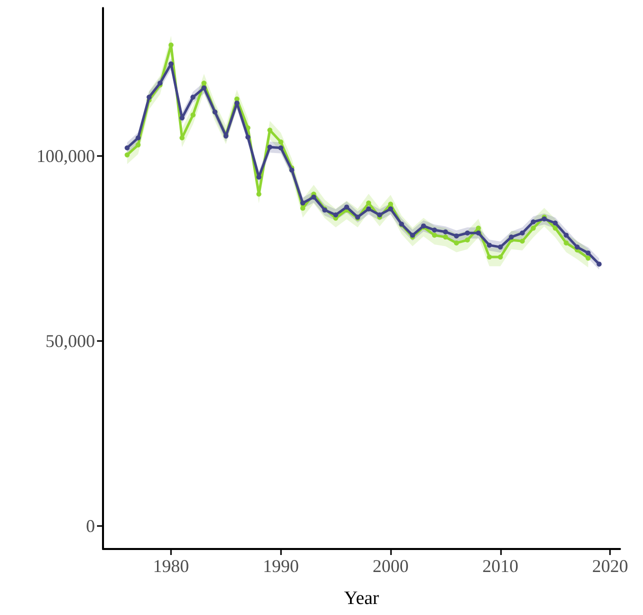 The width and height of the screenshot is (643, 615). Describe the element at coordinates (500, 566) in the screenshot. I see `x-tick-label: 2010` at that location.